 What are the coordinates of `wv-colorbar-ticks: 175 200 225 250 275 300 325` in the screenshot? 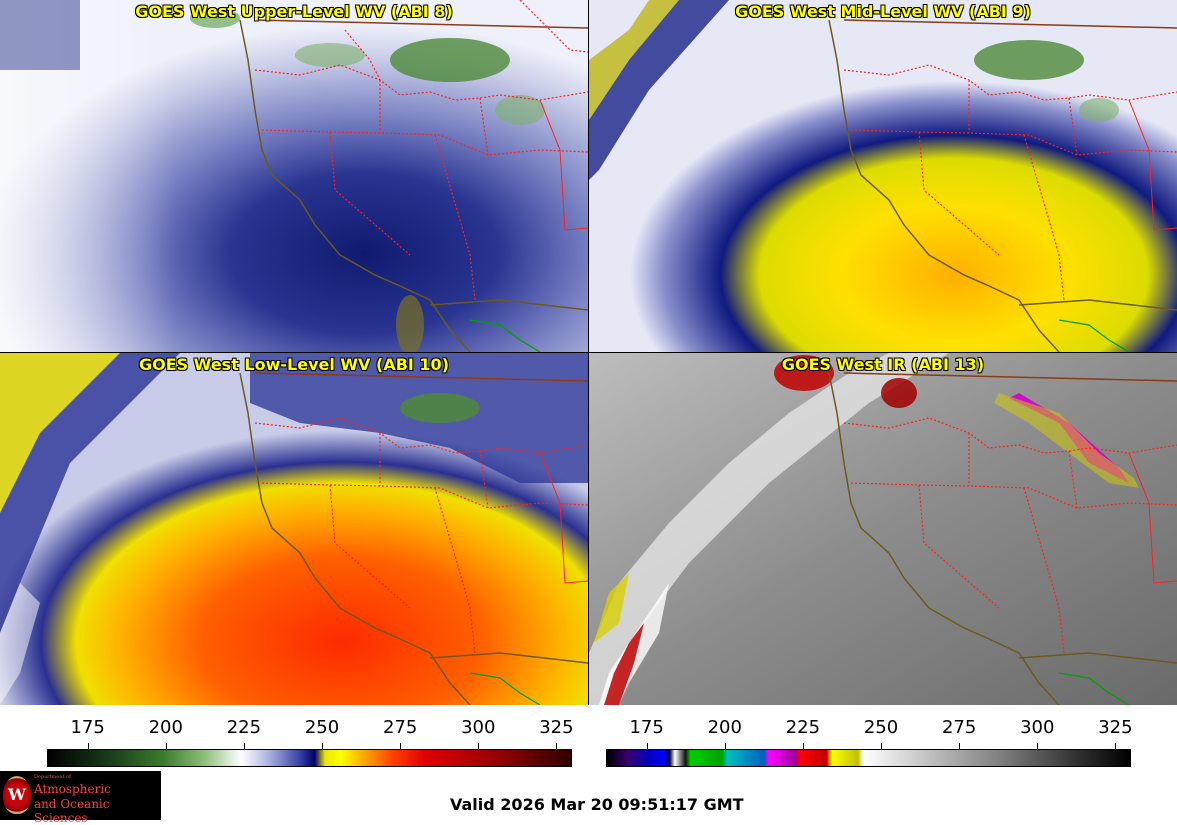 It's located at (310, 726).